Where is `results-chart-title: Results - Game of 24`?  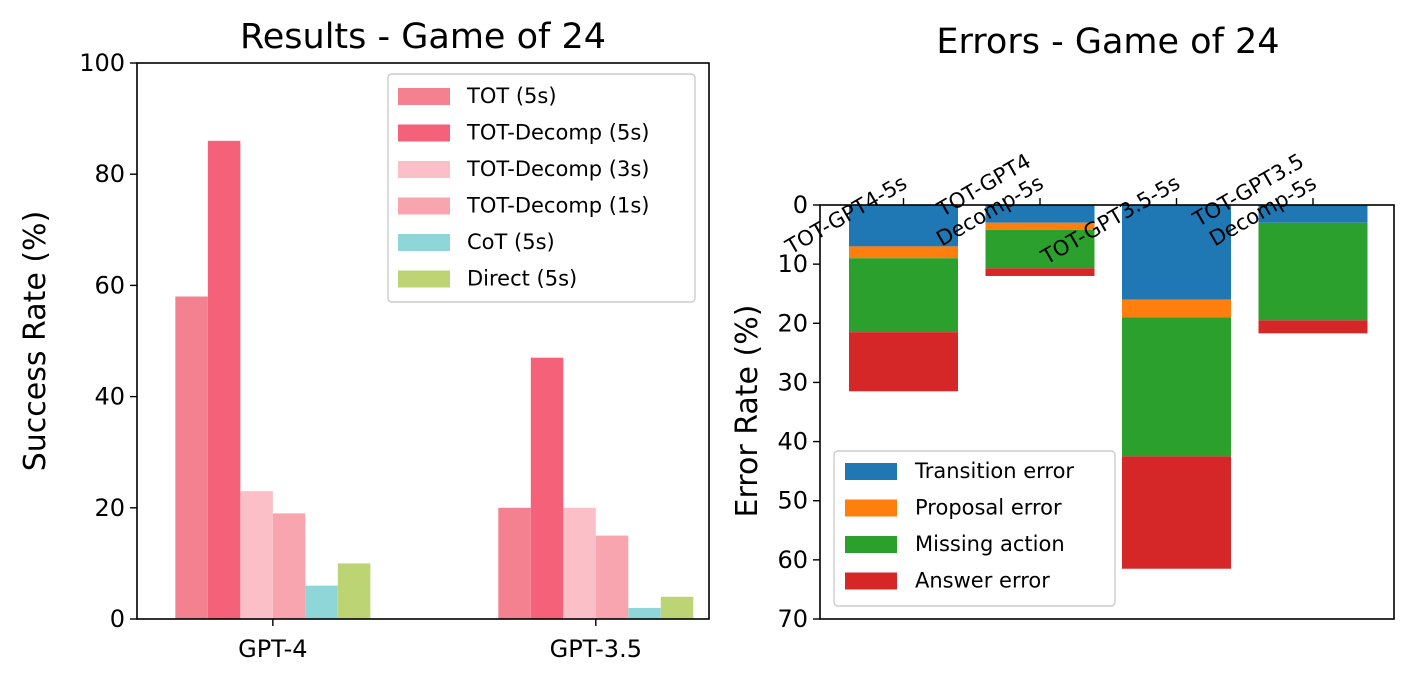
results-chart-title: Results - Game of 24 is located at coordinates (423, 37).